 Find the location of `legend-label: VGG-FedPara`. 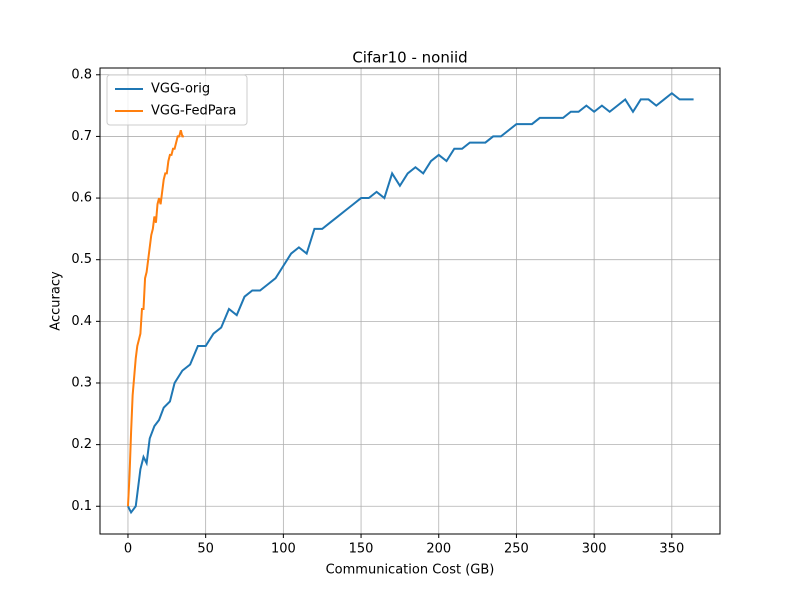

legend-label: VGG-FedPara is located at coordinates (193, 111).